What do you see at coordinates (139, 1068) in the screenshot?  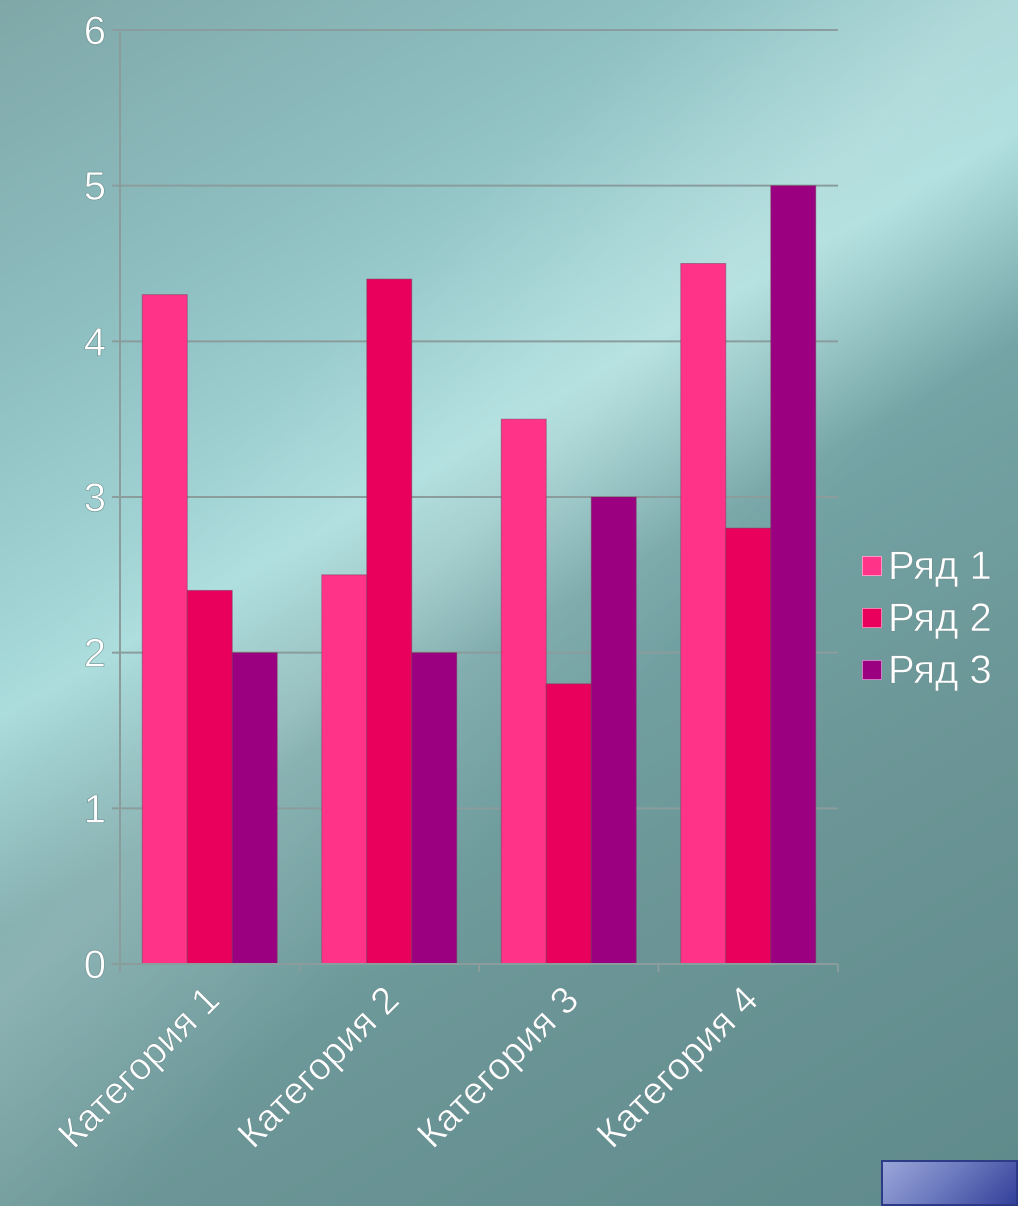 I see `x-tick-label: Категория 1` at bounding box center [139, 1068].